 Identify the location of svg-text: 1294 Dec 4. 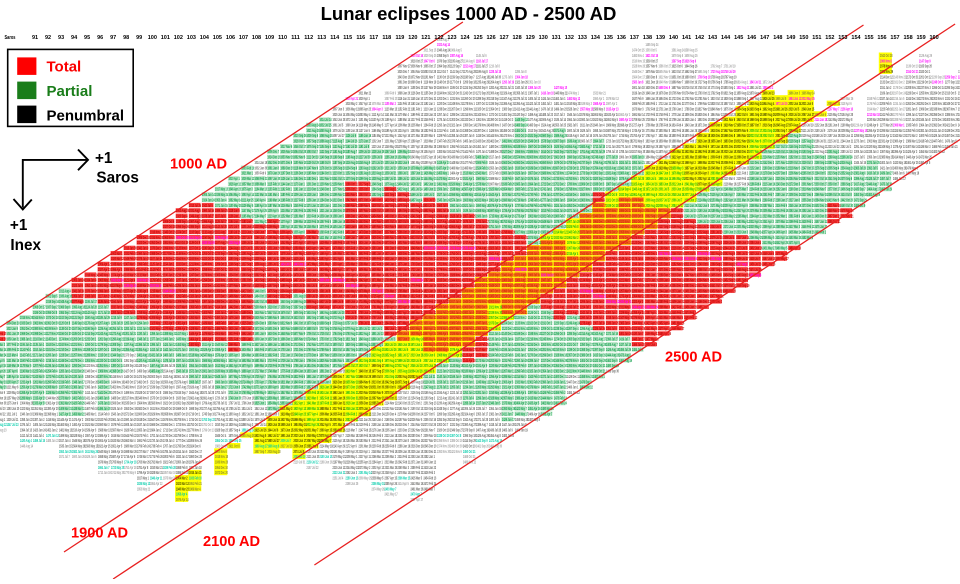
(208, 280).